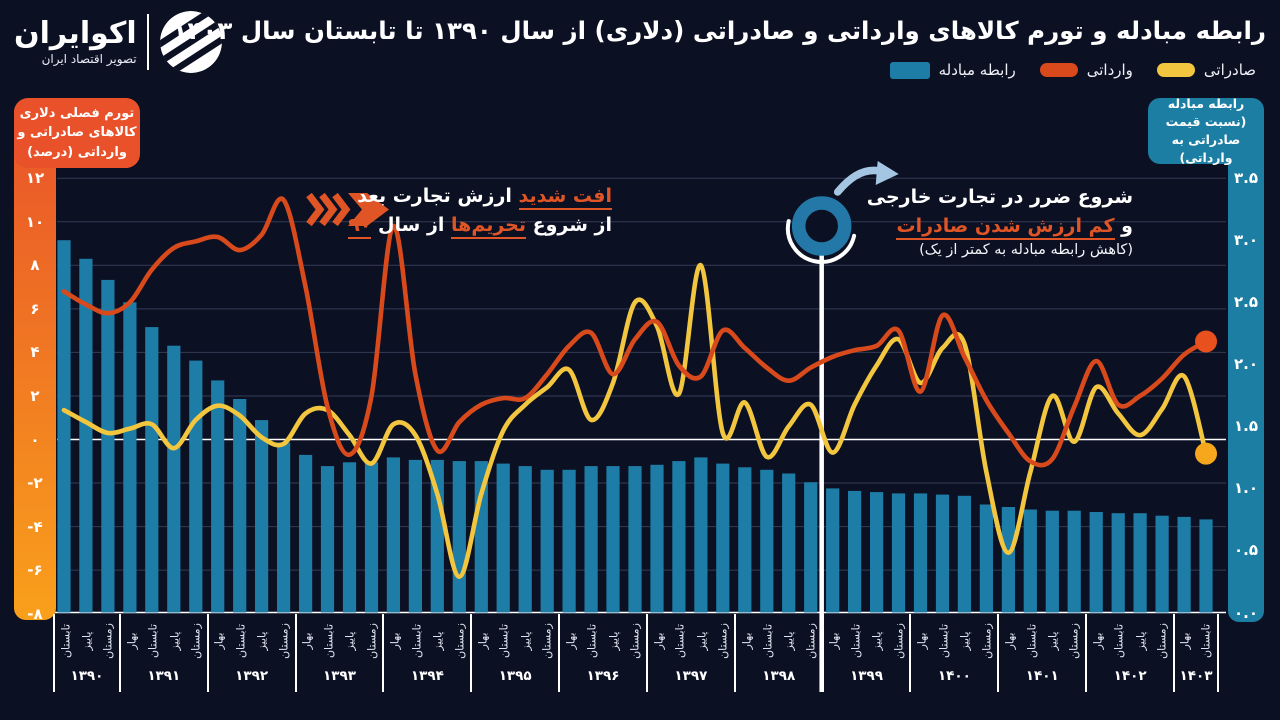 Image resolution: width=1280 pixels, height=720 pixels. Describe the element at coordinates (999, 197) in the screenshot. I see `annotation-trade-loss-line1: شروع ضرر در تجارت خارجی` at that location.